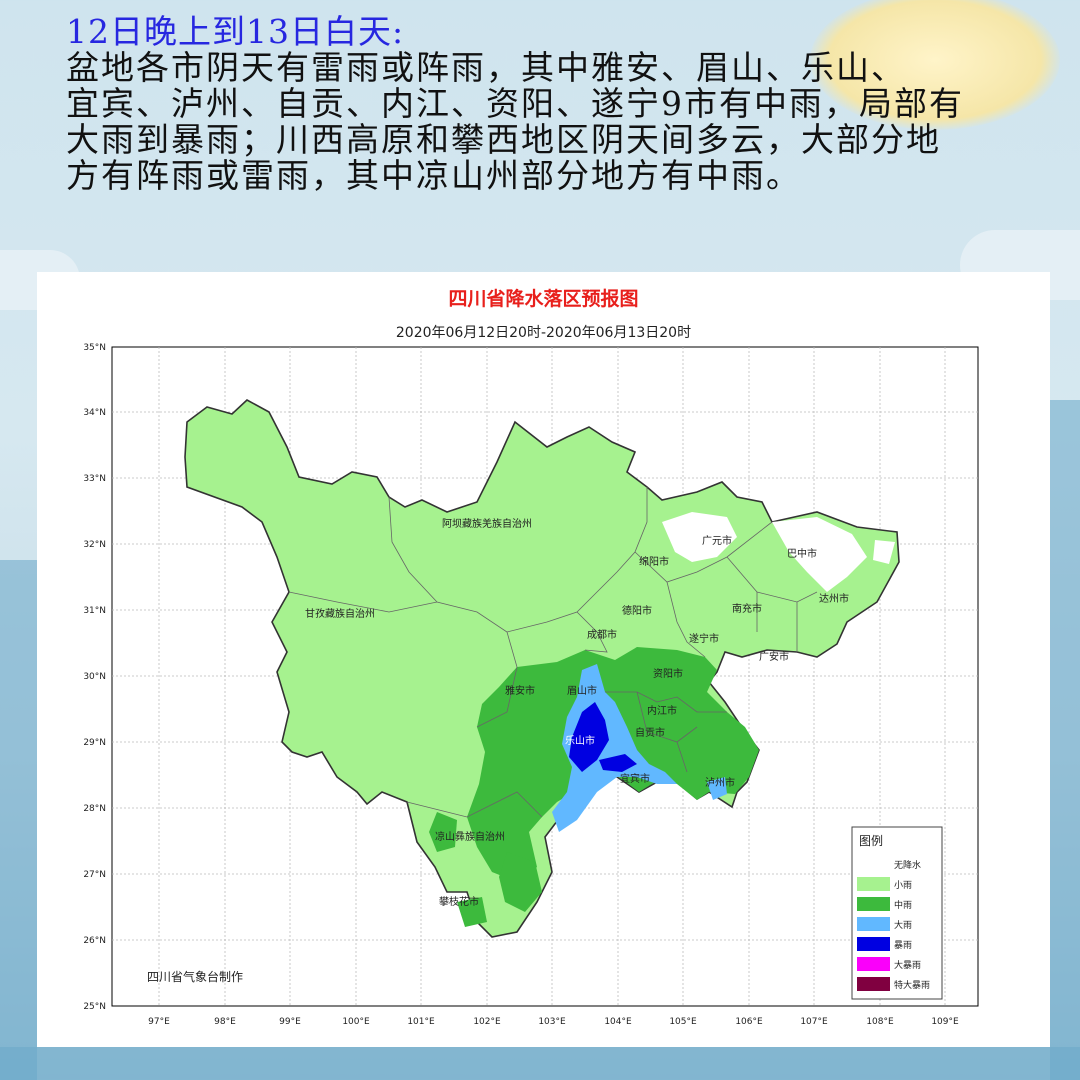 This screenshot has height=1080, width=1080. Describe the element at coordinates (94, 611) in the screenshot. I see `lat-tick-label: 31°N` at that location.